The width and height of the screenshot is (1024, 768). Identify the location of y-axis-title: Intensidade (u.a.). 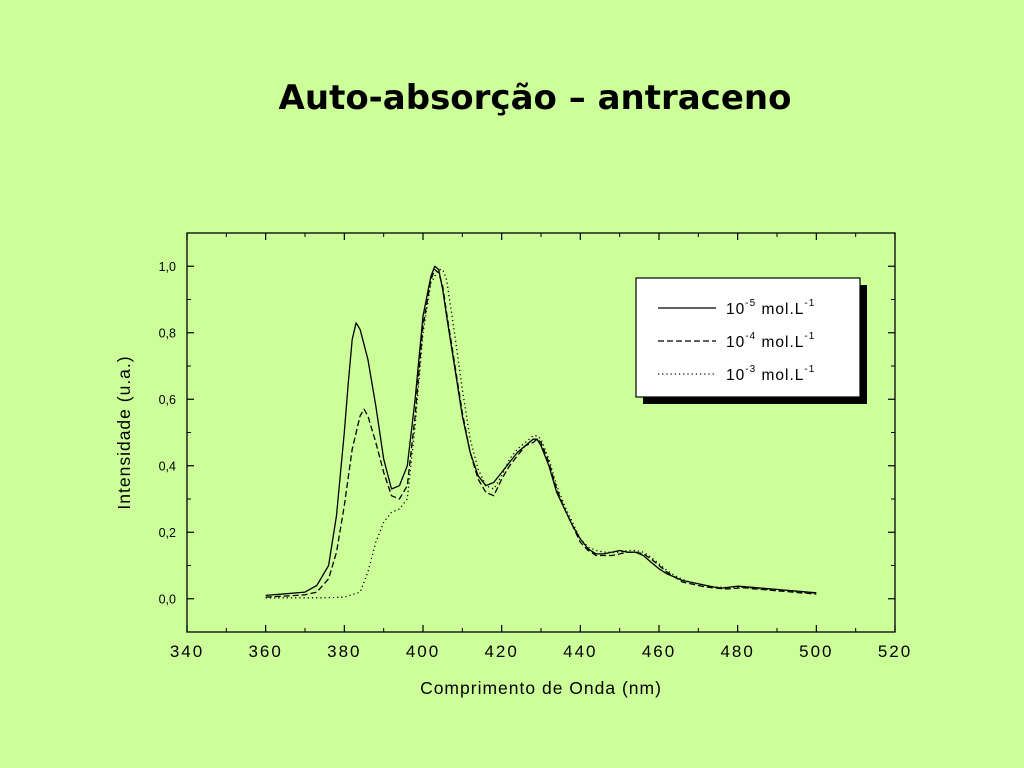
(124, 432).